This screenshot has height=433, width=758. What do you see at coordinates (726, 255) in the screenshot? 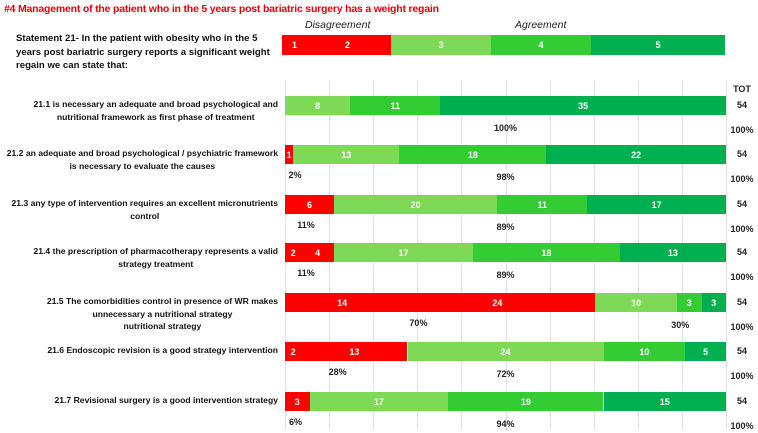
I see `gridline` at bounding box center [726, 255].